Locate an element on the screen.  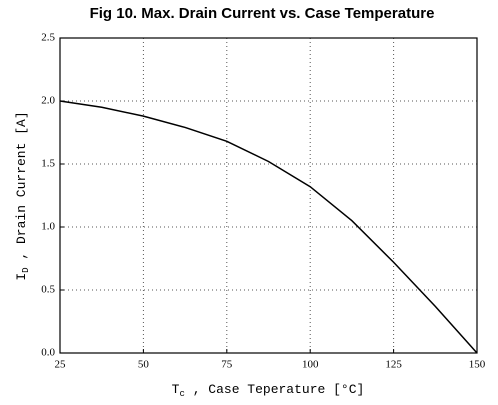
x-tick-label: 25 is located at coordinates (61, 365).